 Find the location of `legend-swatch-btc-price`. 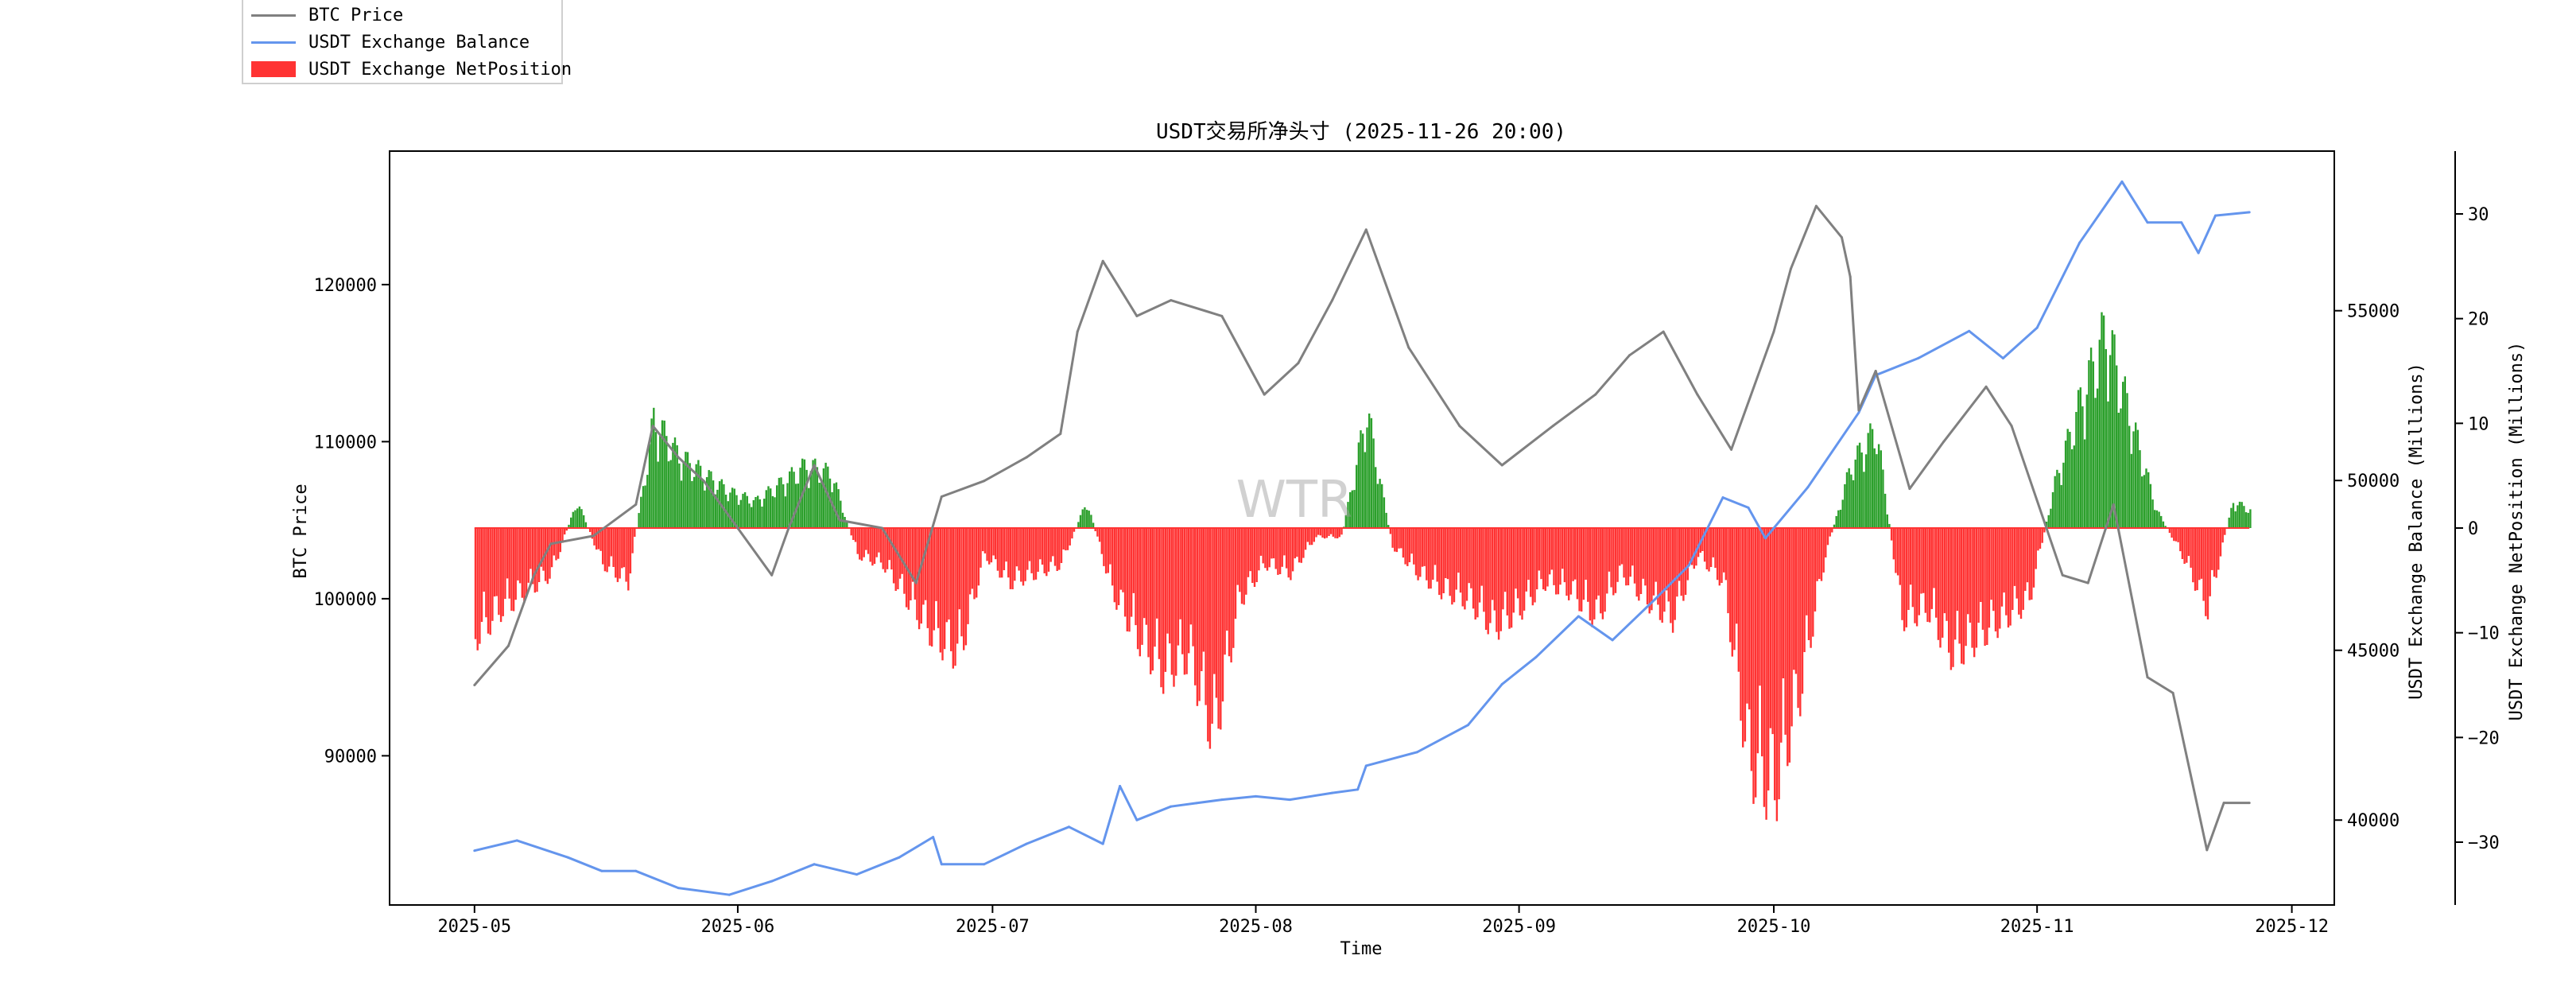

legend-swatch-btc-price is located at coordinates (273, 15).